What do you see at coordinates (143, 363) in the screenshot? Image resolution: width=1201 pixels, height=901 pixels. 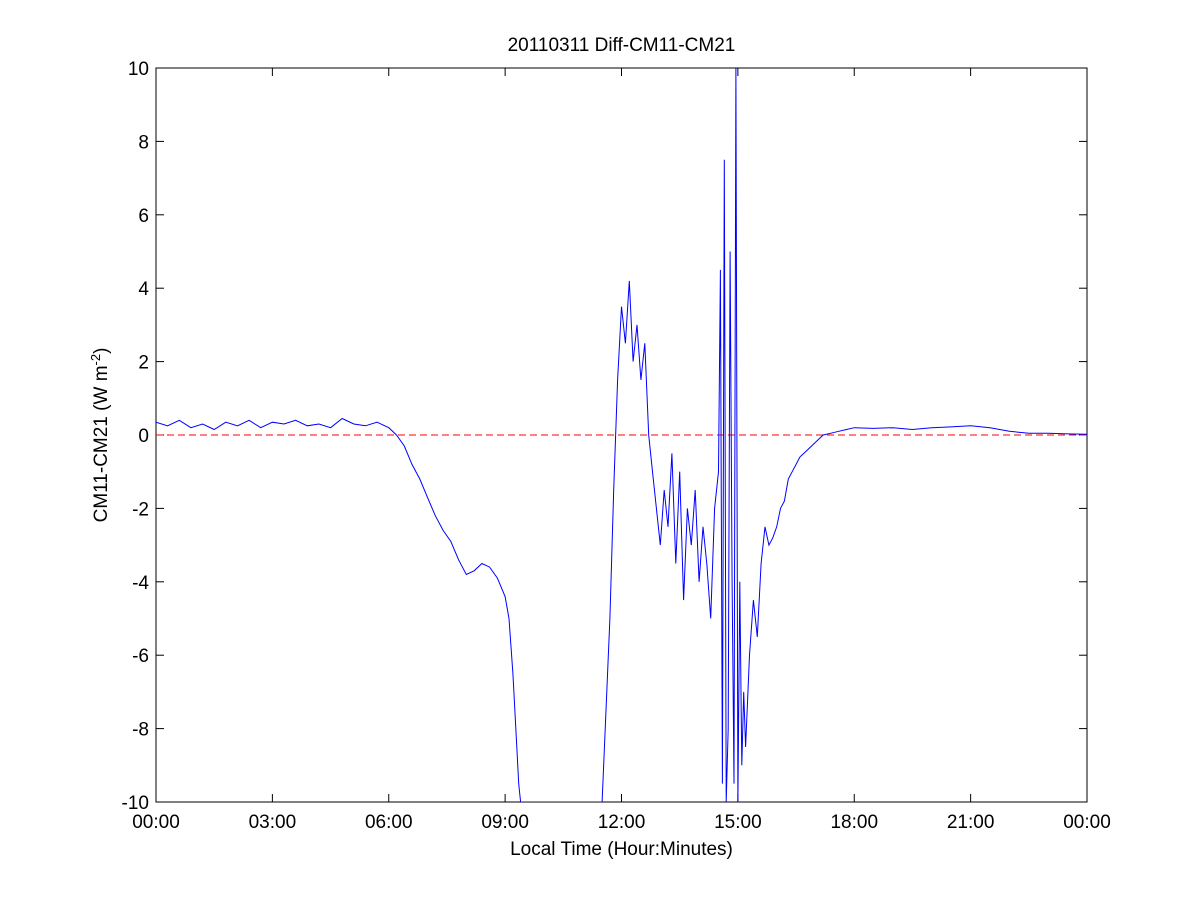 I see `y-tick-label: 2` at bounding box center [143, 363].